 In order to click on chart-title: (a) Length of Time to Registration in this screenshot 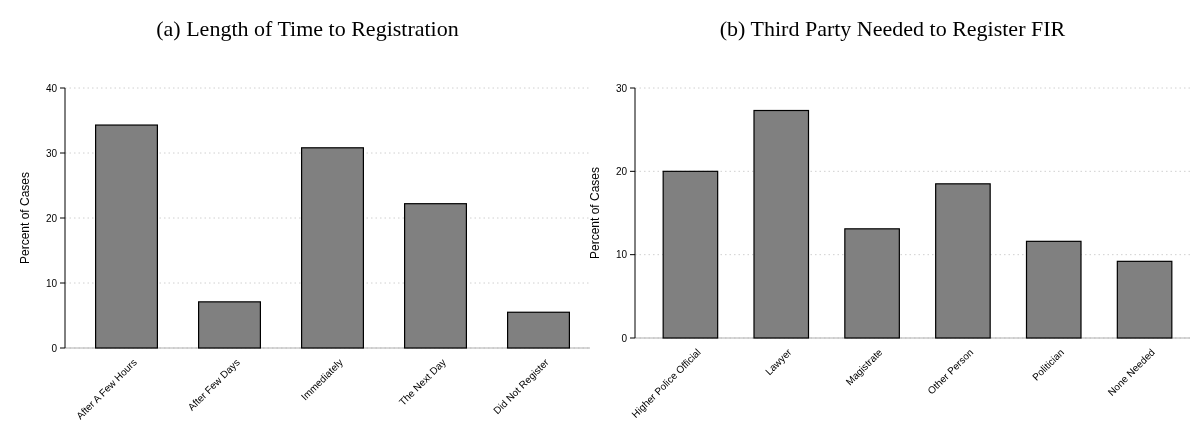, I will do `click(307, 28)`.